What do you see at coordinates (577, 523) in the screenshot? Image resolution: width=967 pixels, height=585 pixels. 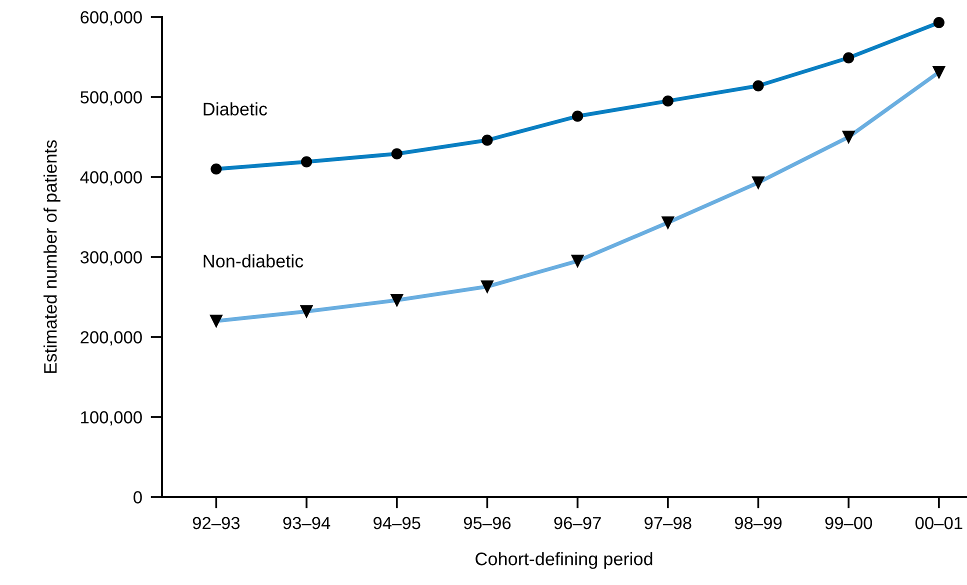 I see `x-tick-label: 96–97` at bounding box center [577, 523].